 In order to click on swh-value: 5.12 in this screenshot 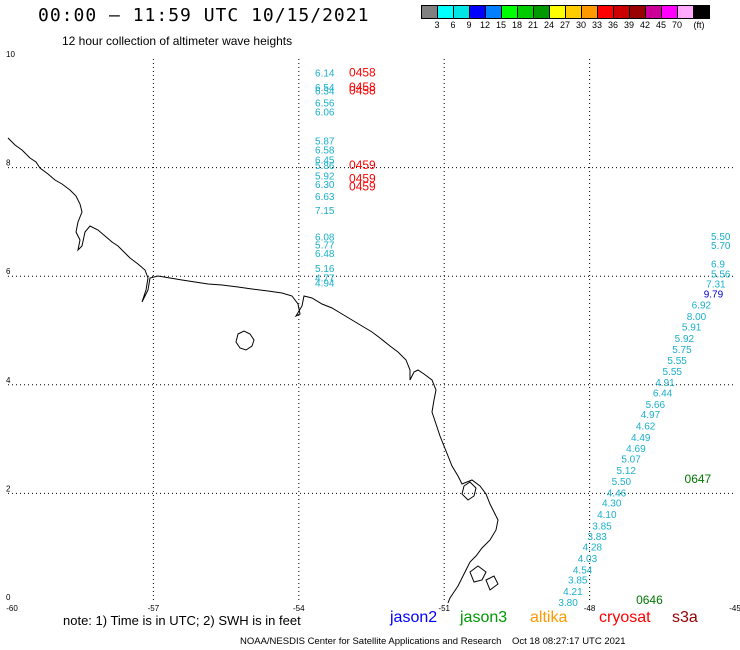, I will do `click(626, 471)`.